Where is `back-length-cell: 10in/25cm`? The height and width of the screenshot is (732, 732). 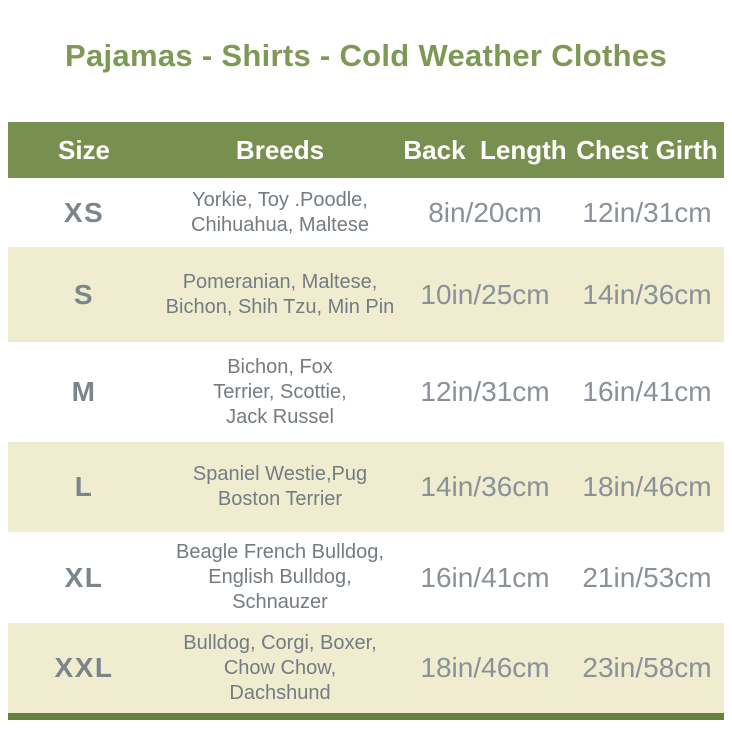 back-length-cell: 10in/25cm is located at coordinates (485, 294).